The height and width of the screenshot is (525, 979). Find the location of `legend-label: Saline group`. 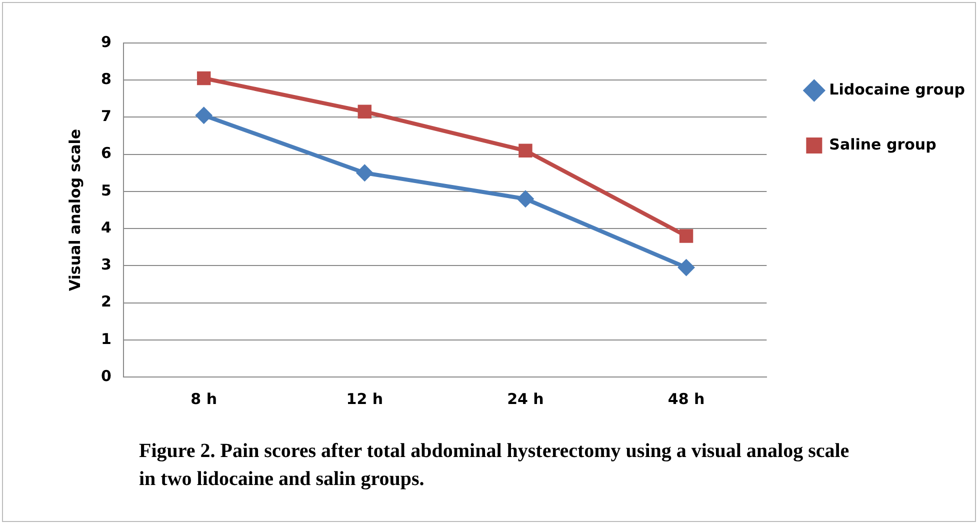

legend-label: Saline group is located at coordinates (883, 144).